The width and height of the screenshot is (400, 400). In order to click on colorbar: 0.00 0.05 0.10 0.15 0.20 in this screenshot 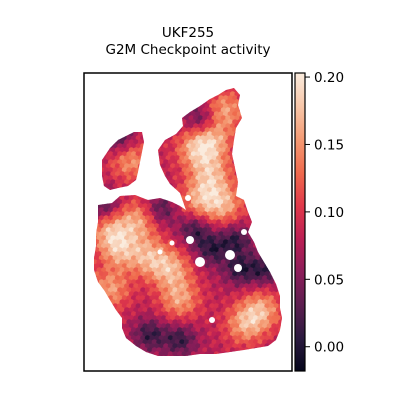, I will do `click(319, 221)`.